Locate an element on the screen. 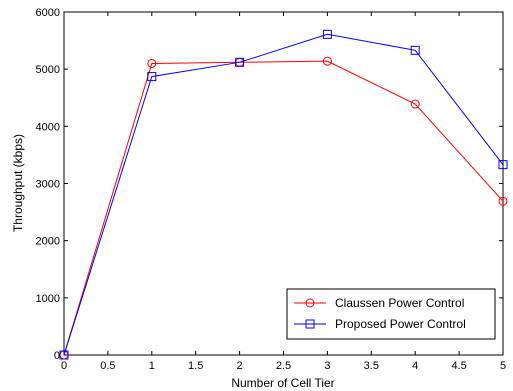 The image size is (513, 391). legend-label-proposed: Proposed Power Control is located at coordinates (400, 324).